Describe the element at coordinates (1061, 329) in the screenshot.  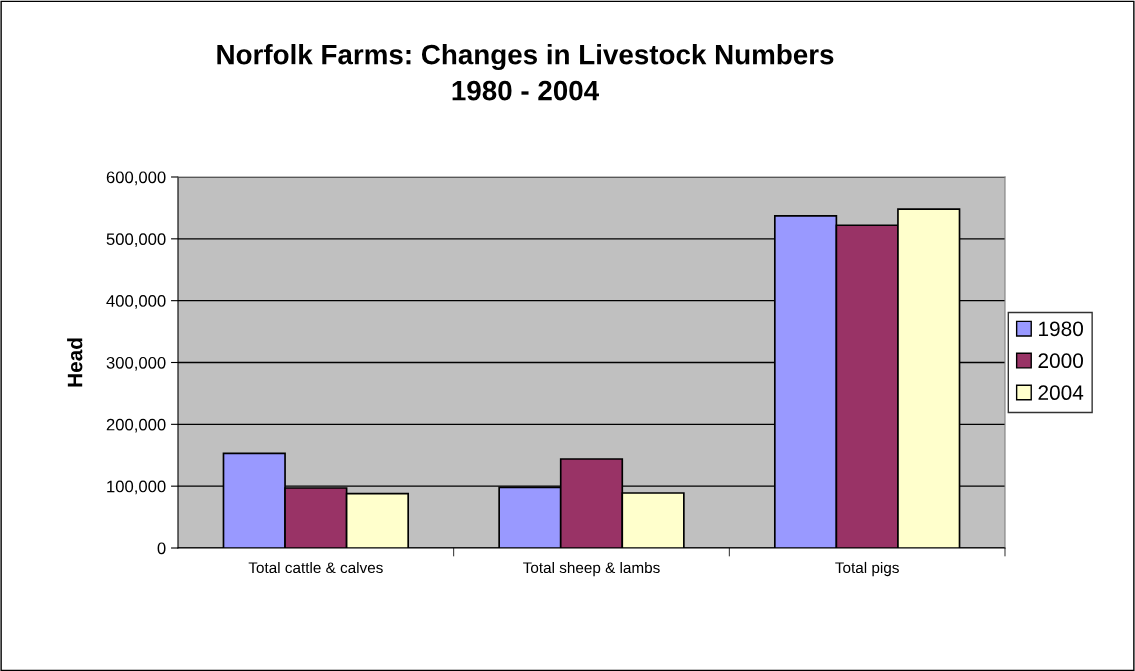
I see `legend-label: 1980` at that location.